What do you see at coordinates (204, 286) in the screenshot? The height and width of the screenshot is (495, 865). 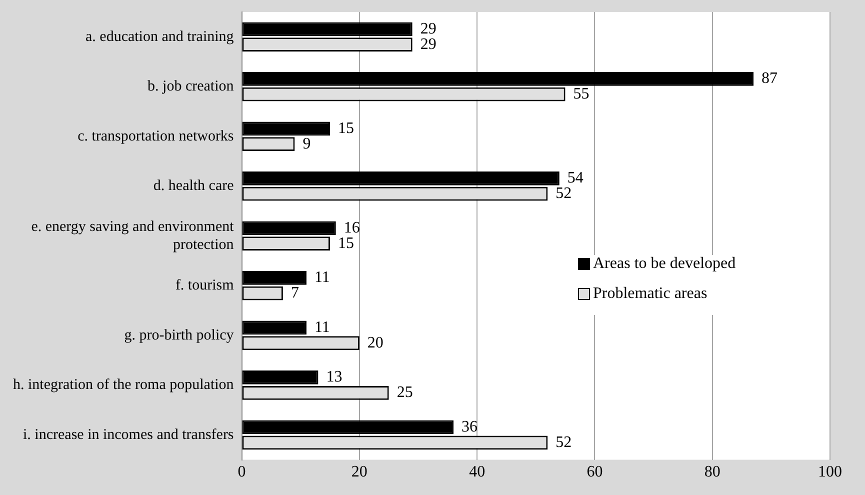 I see `y-tick-label: f. tourism` at bounding box center [204, 286].